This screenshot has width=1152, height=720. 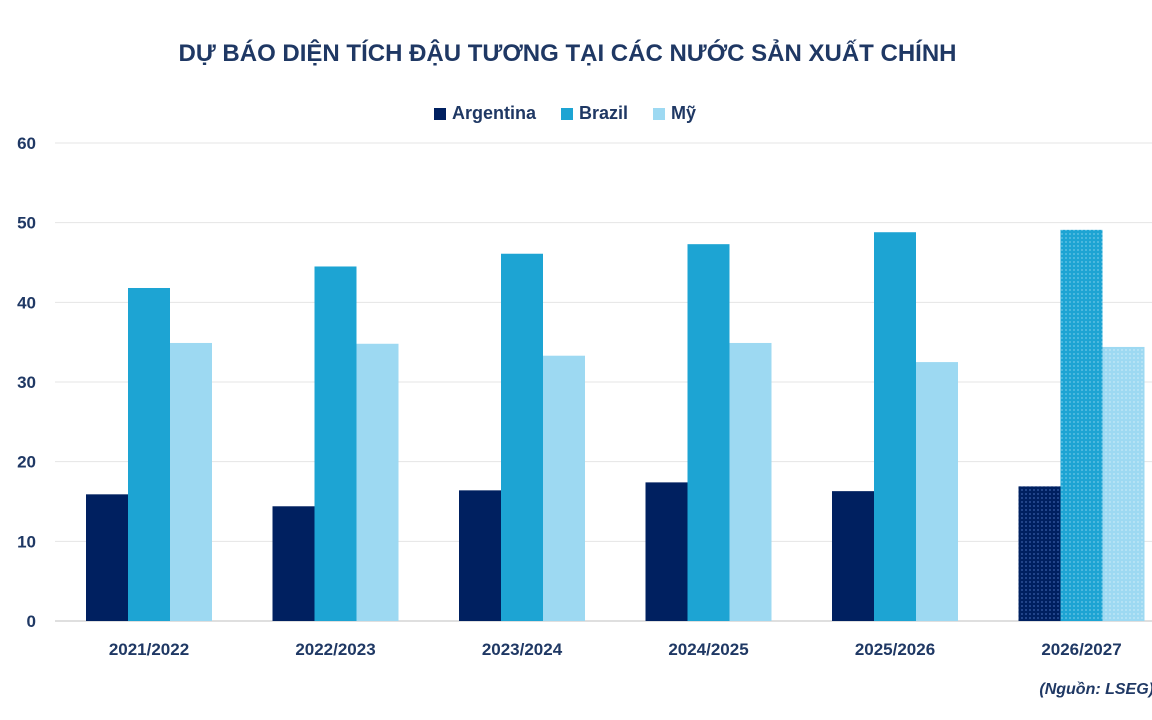 I want to click on x-tick-label: 2025/2026, so click(x=895, y=649).